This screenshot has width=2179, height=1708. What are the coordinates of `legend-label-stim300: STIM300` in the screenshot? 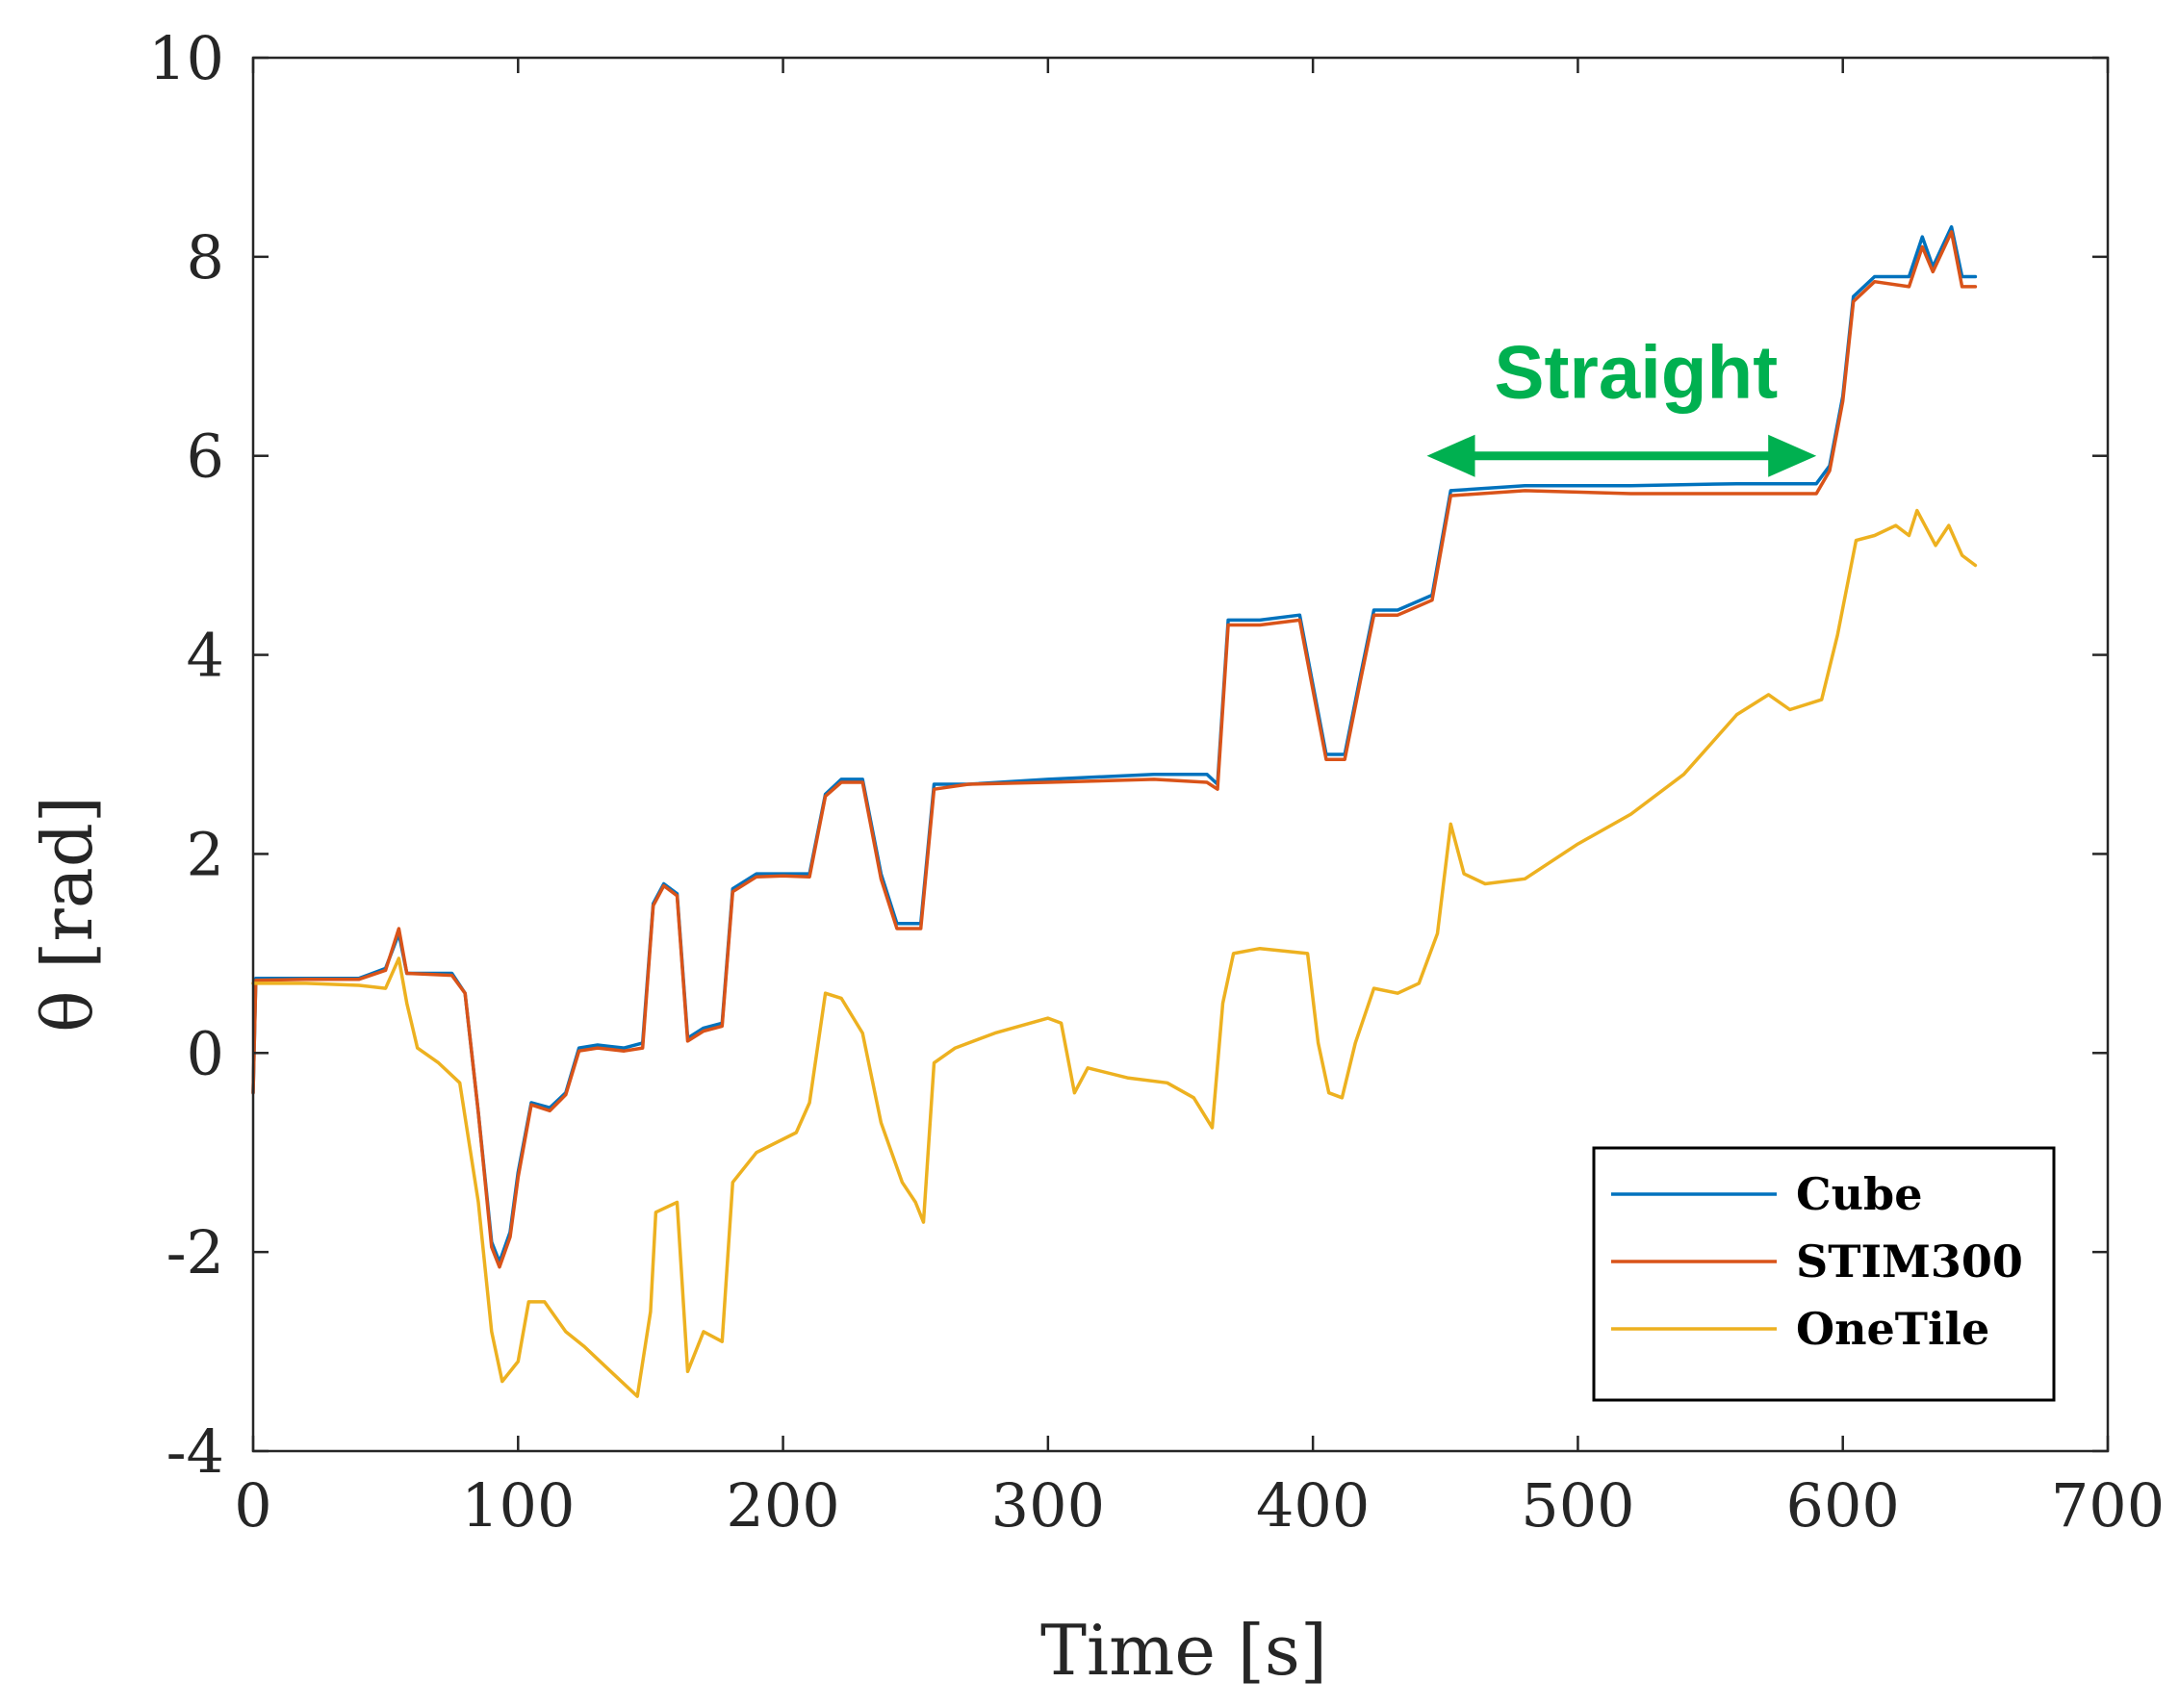 It's located at (1909, 1261).